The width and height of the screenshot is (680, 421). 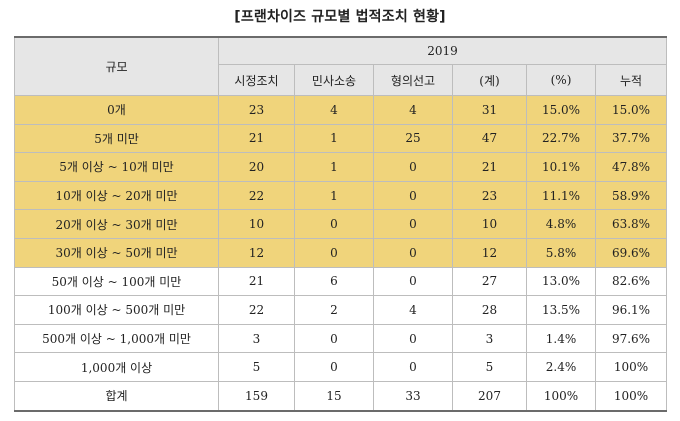 I want to click on table-row: 50개 이상 ~ 100개 미만 21 6 0 27 13.0% 82.6%, so click(x=341, y=281).